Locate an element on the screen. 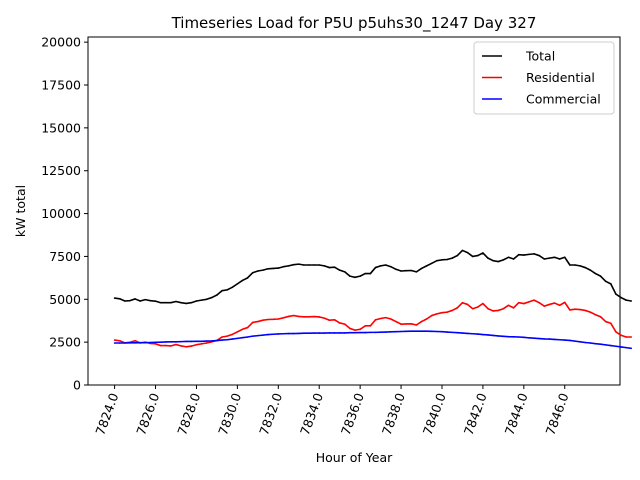 The height and width of the screenshot is (480, 640). y-tick-label: 17500 is located at coordinates (61, 85).